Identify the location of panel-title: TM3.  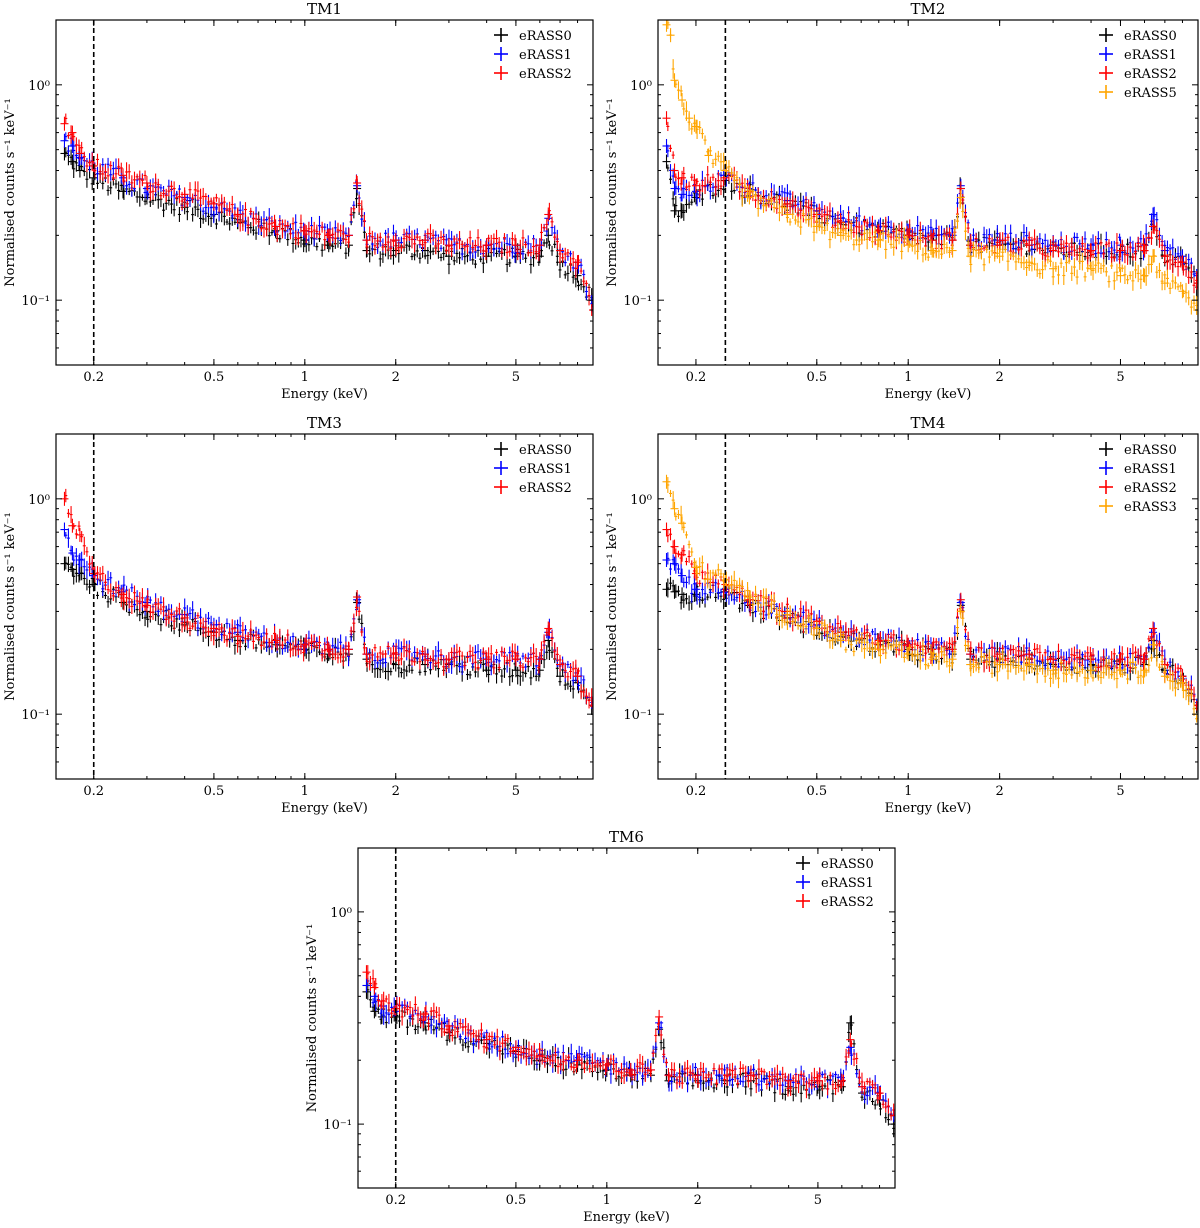
(324, 423).